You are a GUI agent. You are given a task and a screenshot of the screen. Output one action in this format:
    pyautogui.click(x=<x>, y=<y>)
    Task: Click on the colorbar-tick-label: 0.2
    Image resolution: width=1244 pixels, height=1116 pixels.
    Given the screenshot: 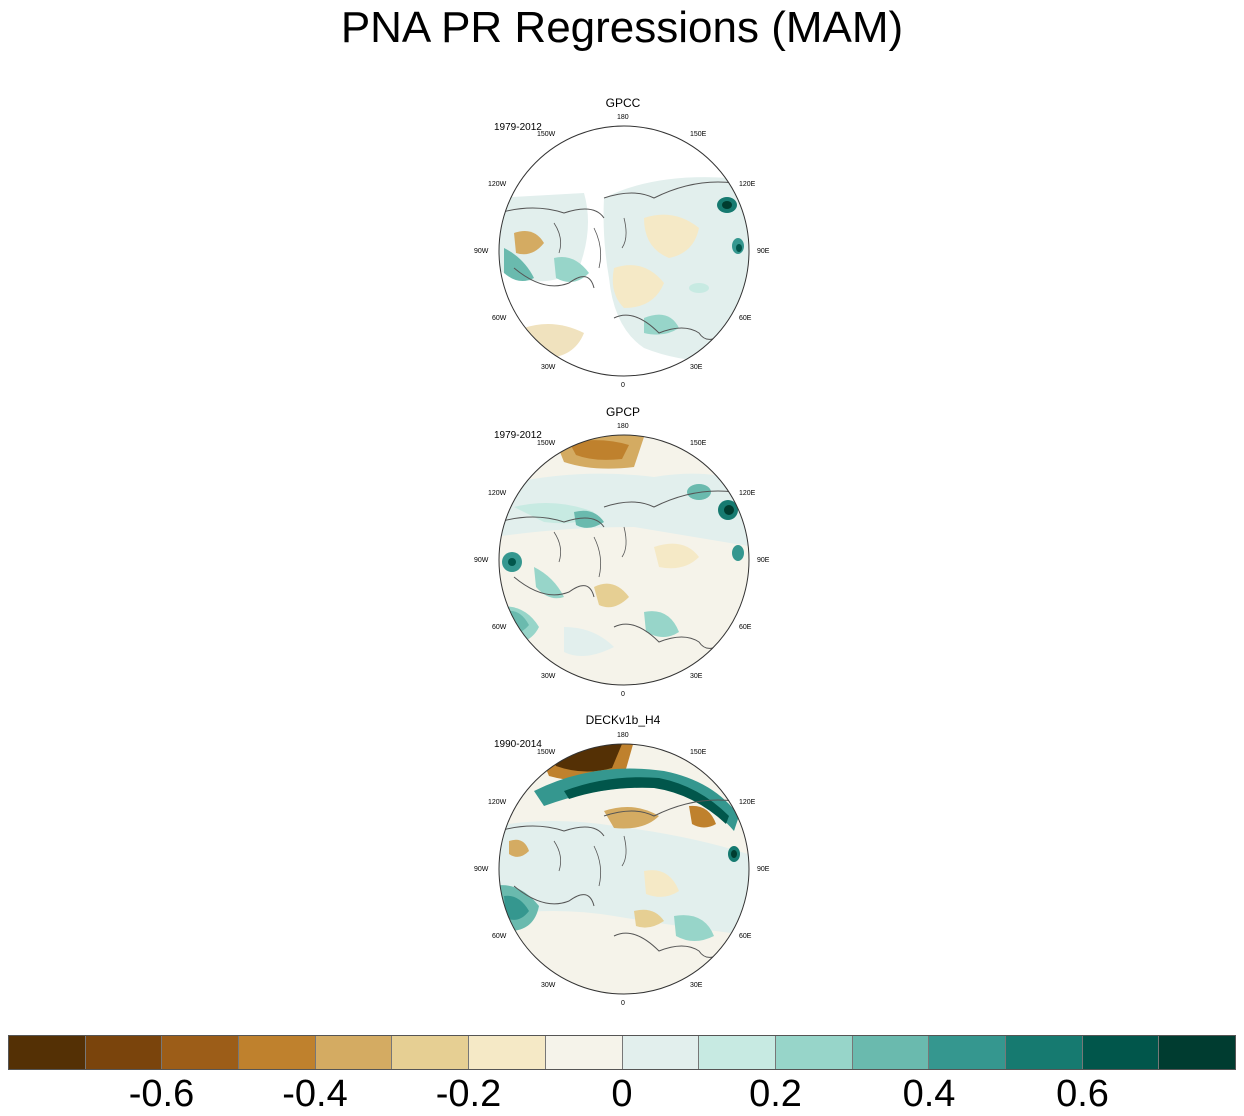 What is the action you would take?
    pyautogui.click(x=775, y=1094)
    